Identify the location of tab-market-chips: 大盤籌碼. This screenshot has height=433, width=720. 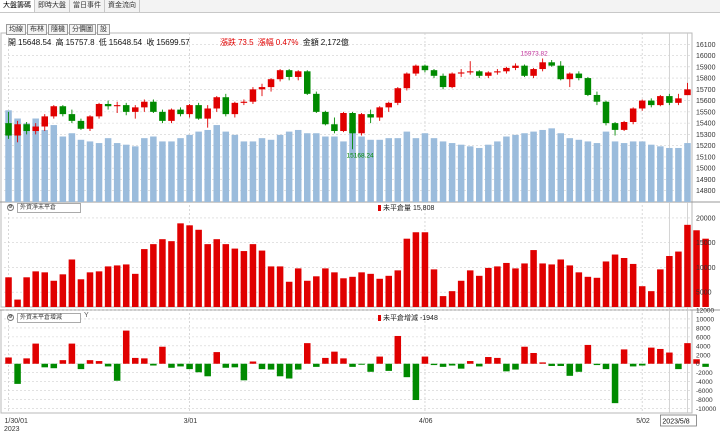
(17, 6).